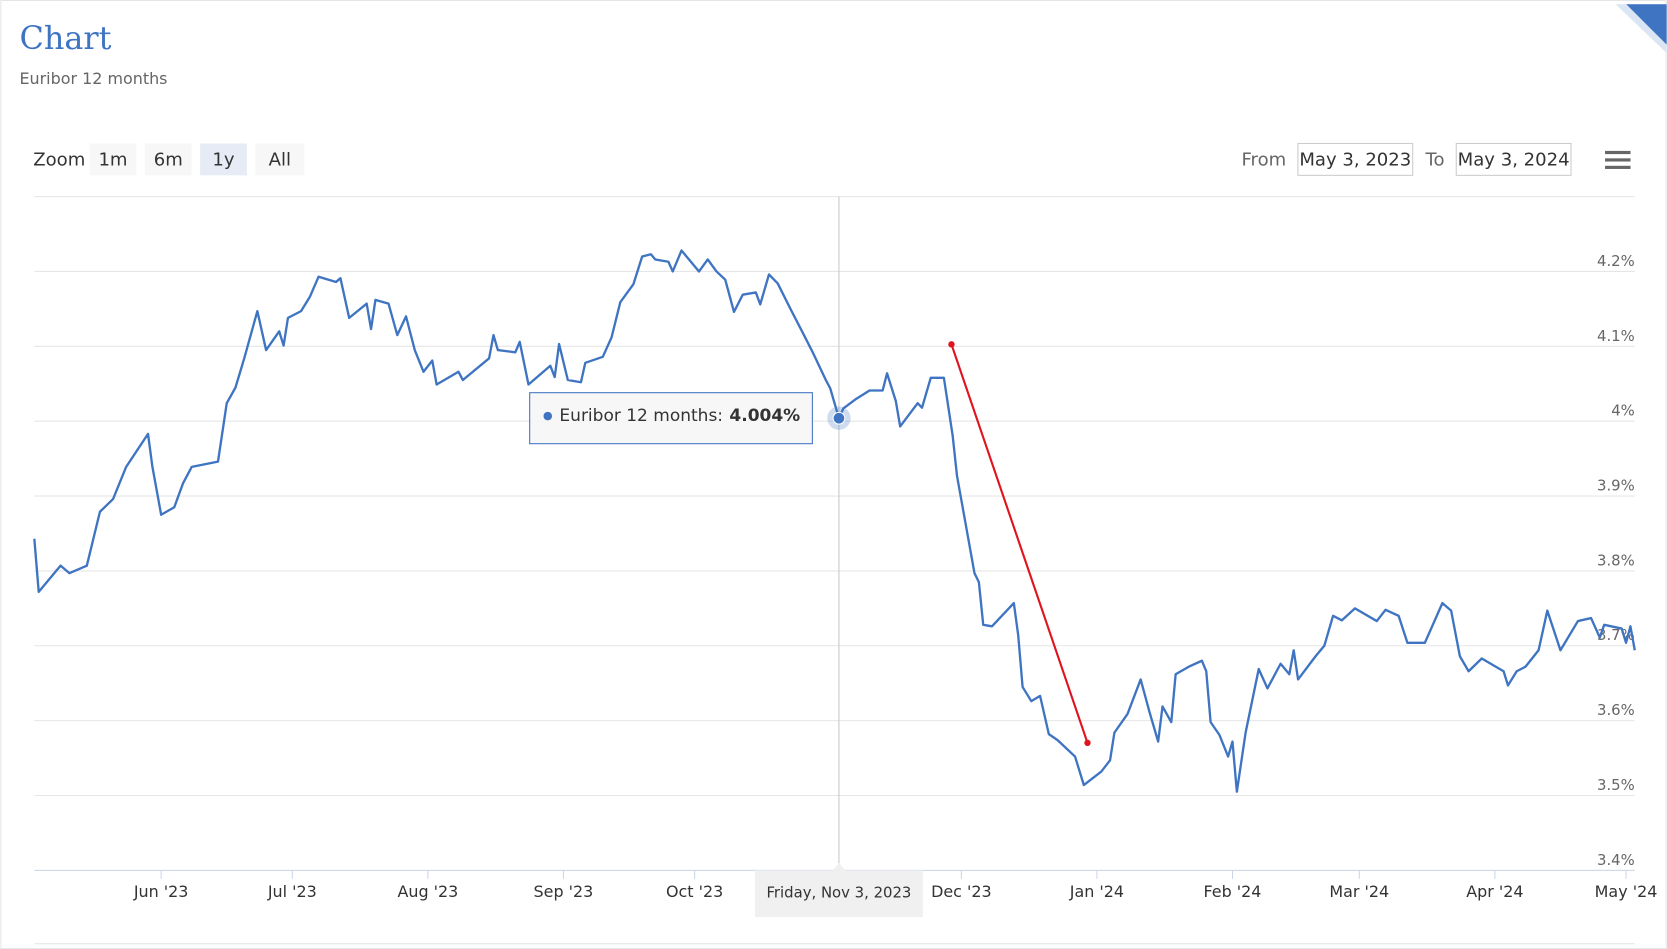 The image size is (1667, 949). I want to click on x-tick-label: Aug '23, so click(427, 891).